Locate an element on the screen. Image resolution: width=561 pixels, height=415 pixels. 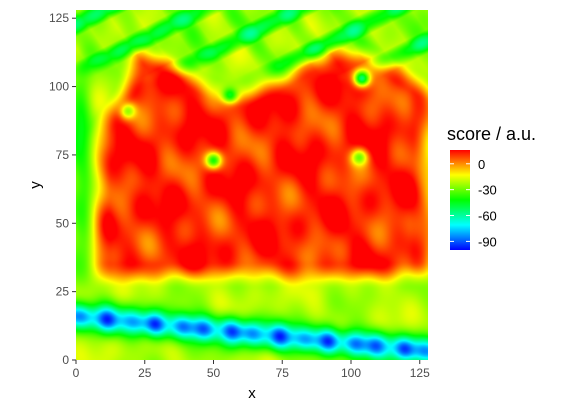
legend-label: 0 is located at coordinates (481, 164).